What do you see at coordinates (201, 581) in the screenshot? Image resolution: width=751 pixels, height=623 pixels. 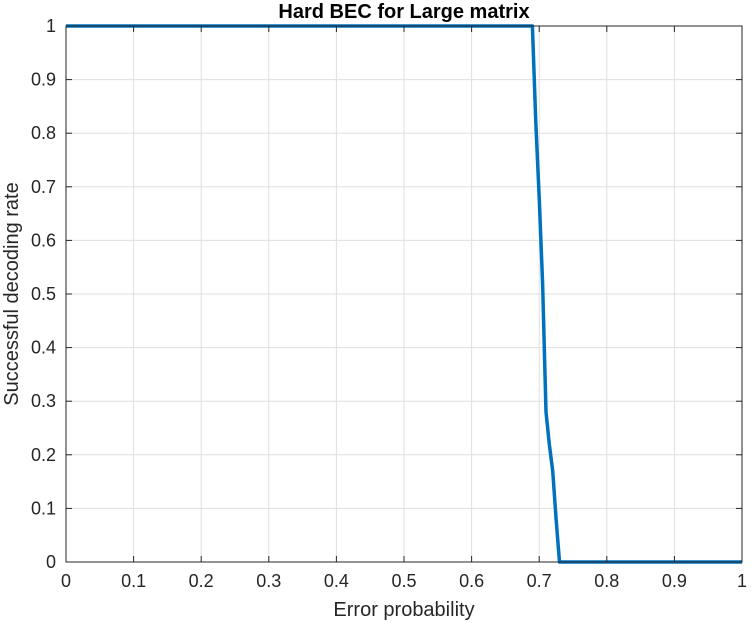 I see `x-tick-label: 0.2` at bounding box center [201, 581].